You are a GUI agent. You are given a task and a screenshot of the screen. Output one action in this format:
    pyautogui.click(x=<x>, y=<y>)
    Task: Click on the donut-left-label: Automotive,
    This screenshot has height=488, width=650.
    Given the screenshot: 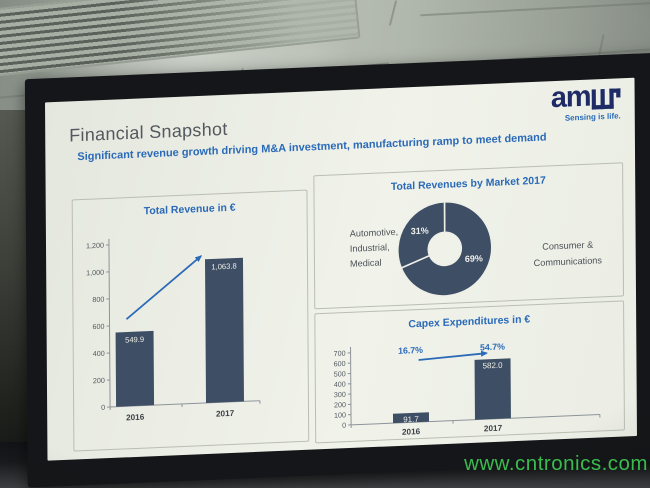 What is the action you would take?
    pyautogui.click(x=374, y=233)
    